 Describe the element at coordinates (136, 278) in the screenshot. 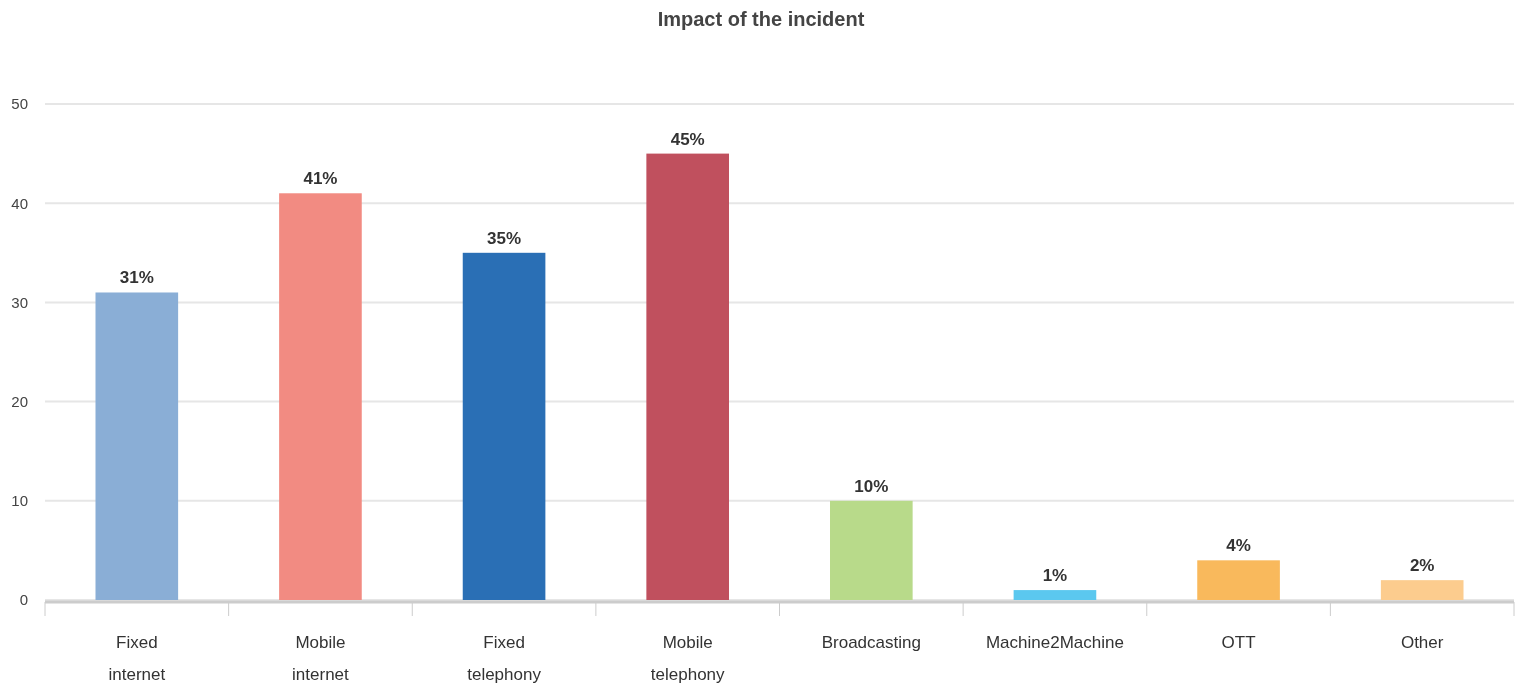

I see `data-label: 31%` at that location.